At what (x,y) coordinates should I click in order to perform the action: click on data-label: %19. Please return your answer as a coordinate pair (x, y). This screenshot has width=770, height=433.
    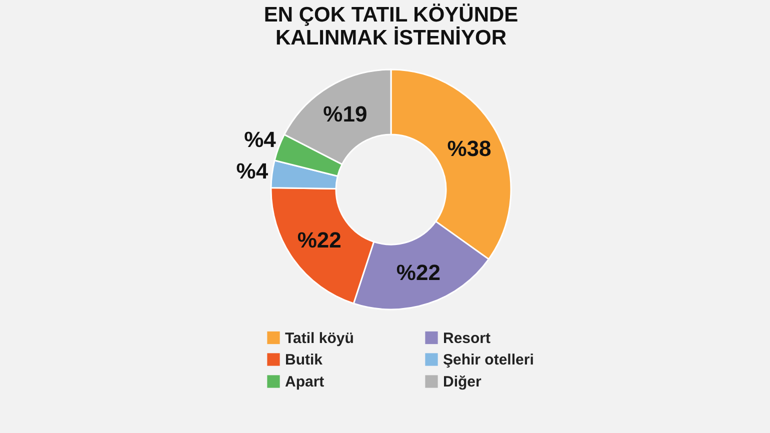
    Looking at the image, I should click on (345, 113).